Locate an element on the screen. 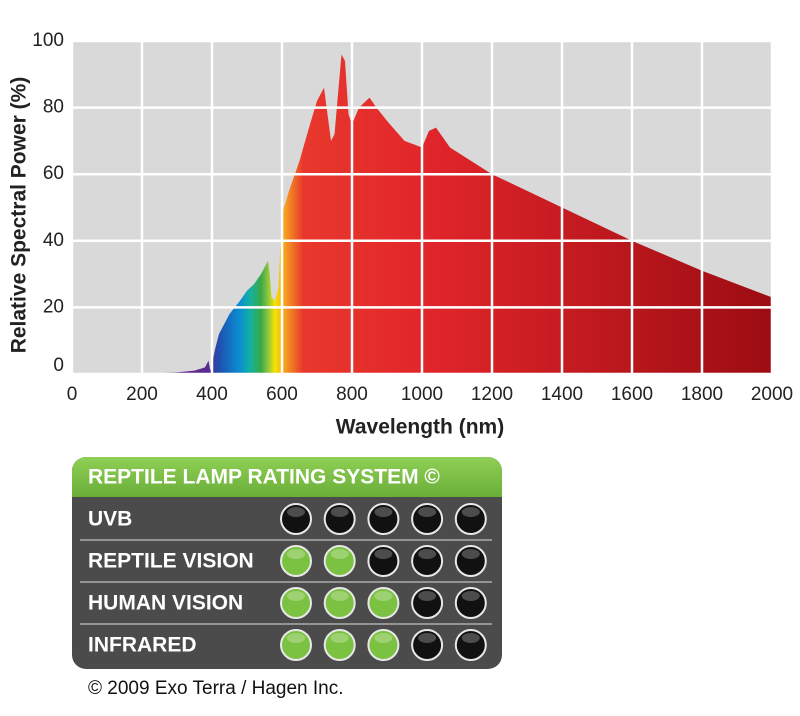 The image size is (800, 716). table-title: REPTILE LAMP RATING SYSTEM © is located at coordinates (264, 477).